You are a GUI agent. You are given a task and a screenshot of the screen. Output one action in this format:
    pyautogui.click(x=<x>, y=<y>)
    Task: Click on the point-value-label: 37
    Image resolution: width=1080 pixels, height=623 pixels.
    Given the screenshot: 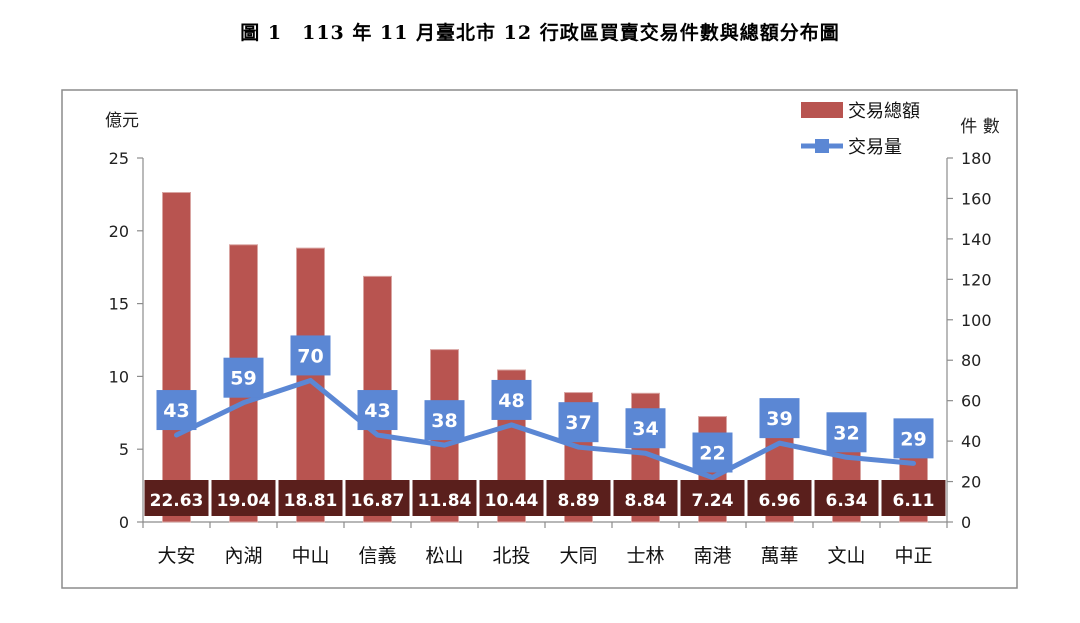 What is the action you would take?
    pyautogui.click(x=578, y=423)
    